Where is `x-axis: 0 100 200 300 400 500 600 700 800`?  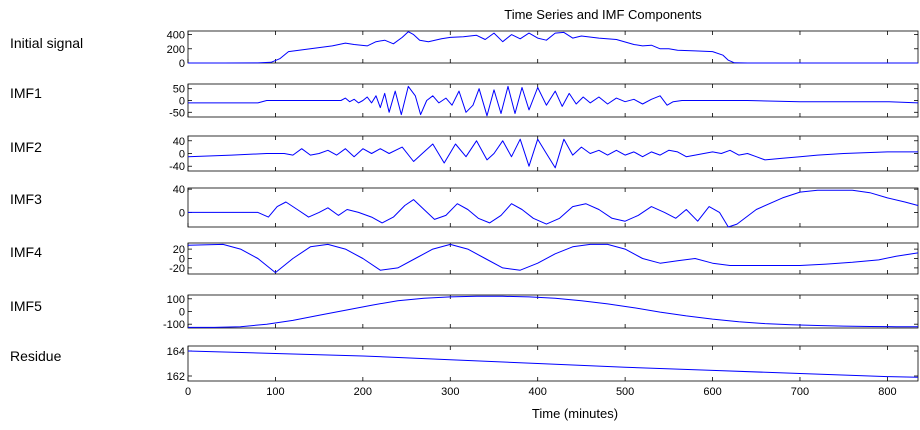 x-axis: 0 100 200 300 400 500 600 700 800 is located at coordinates (541, 392).